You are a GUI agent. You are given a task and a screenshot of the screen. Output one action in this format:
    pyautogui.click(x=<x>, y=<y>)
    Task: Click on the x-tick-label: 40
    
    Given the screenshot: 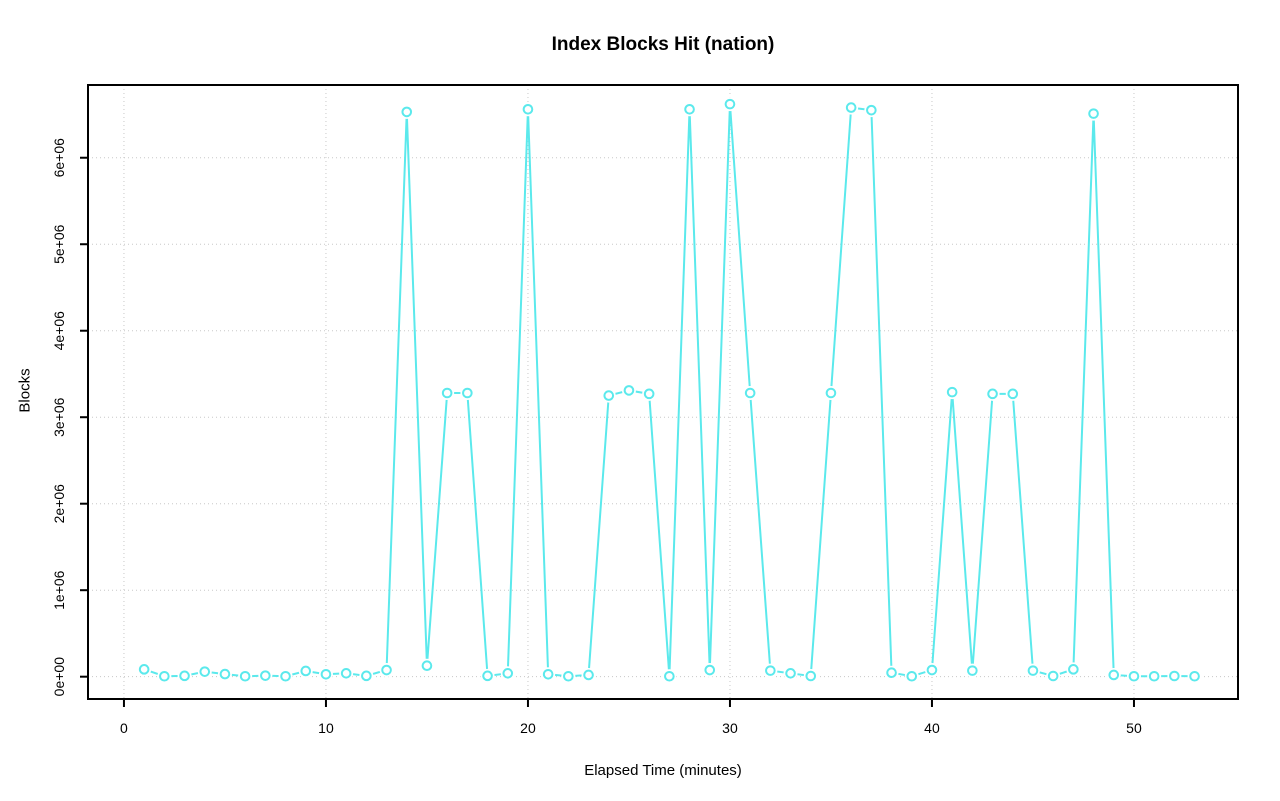 What is the action you would take?
    pyautogui.click(x=932, y=728)
    